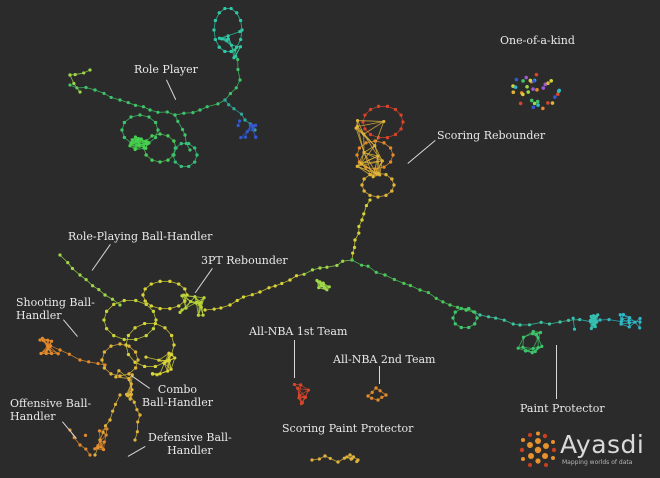 The image size is (660, 478). Describe the element at coordinates (33, 416) in the screenshot. I see `label-line: Handler` at that location.